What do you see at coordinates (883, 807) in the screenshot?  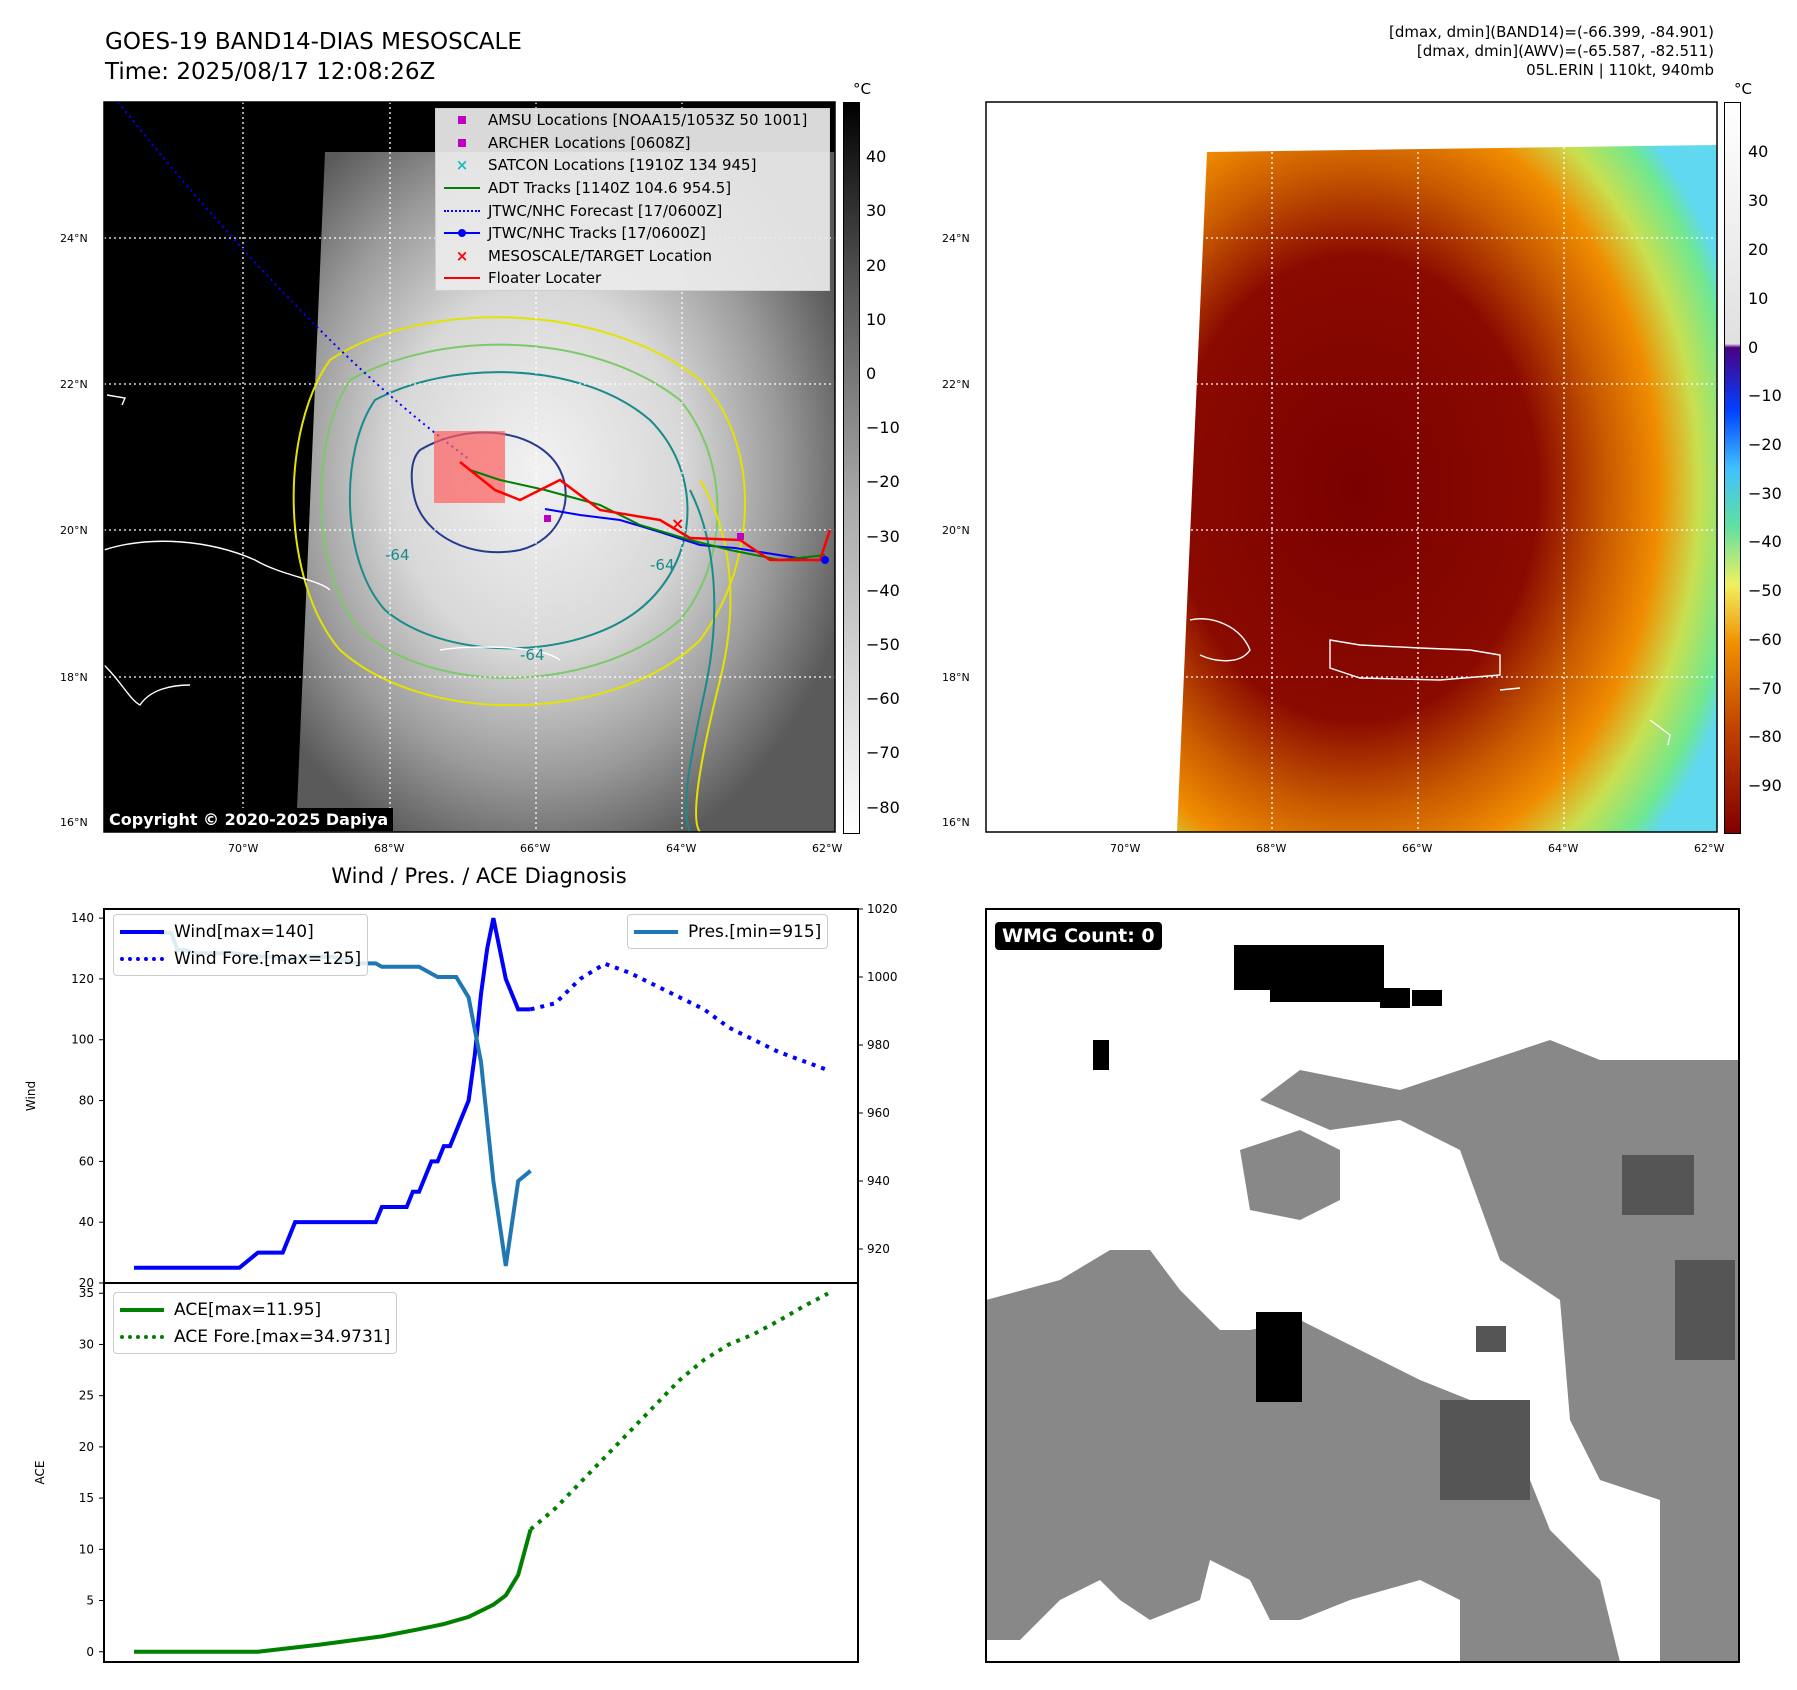 I see `colorbar-left-tick: −80` at bounding box center [883, 807].